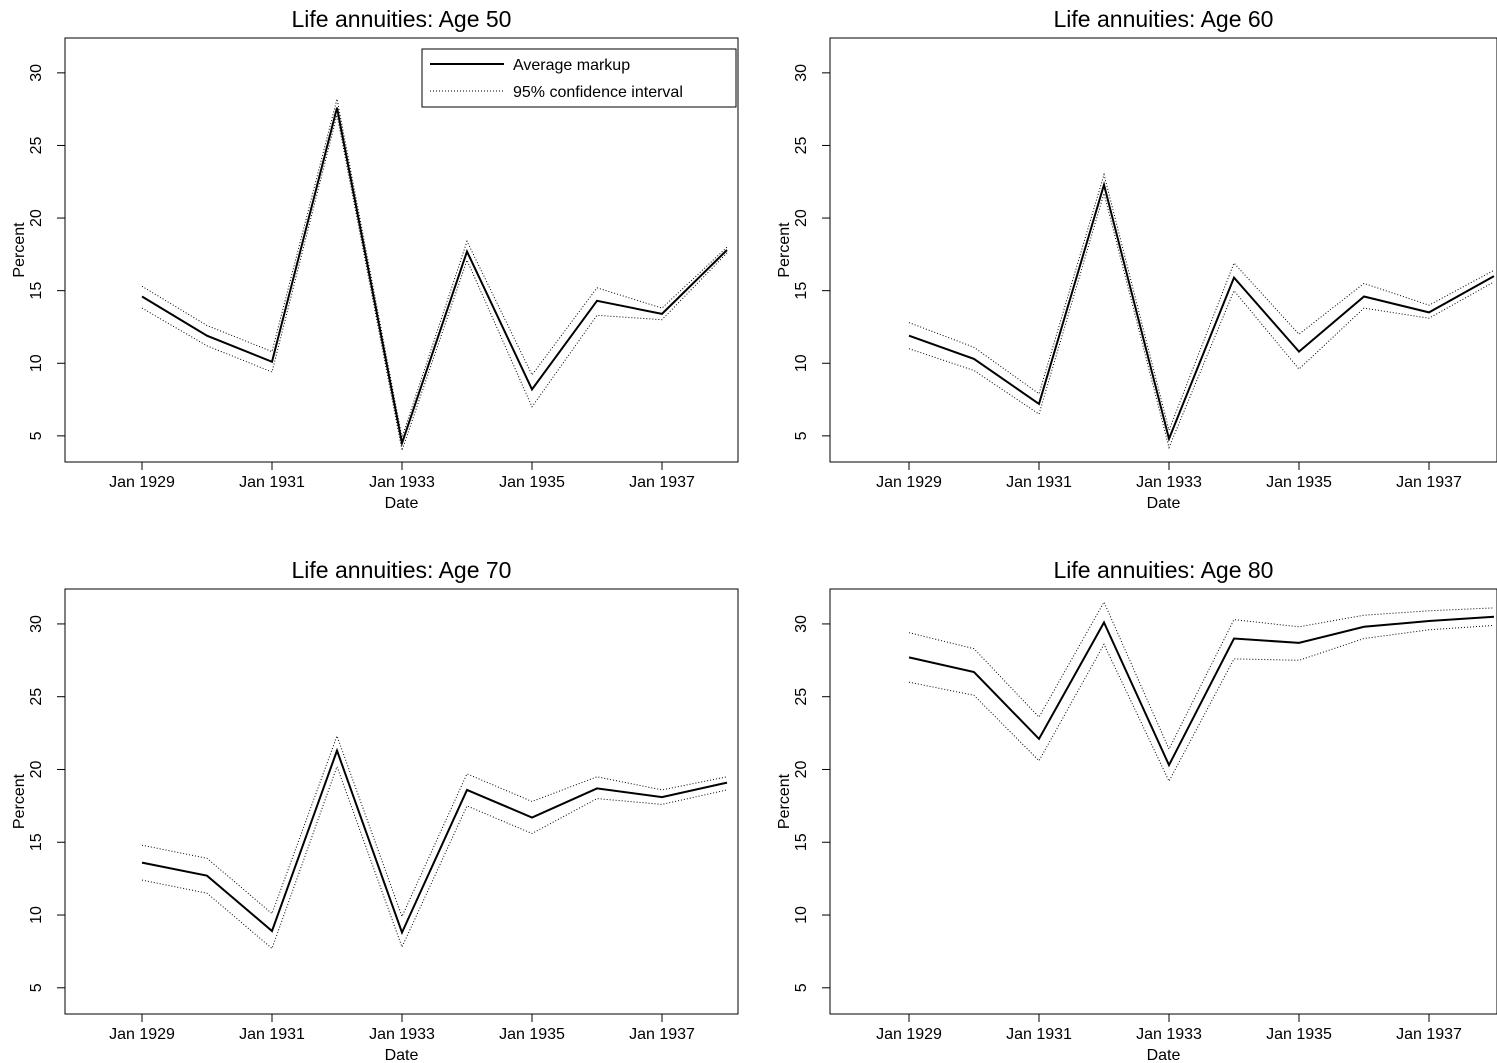 The image size is (1497, 1063). Describe the element at coordinates (598, 92) in the screenshot. I see `legend-label: 95% confidence interval` at that location.